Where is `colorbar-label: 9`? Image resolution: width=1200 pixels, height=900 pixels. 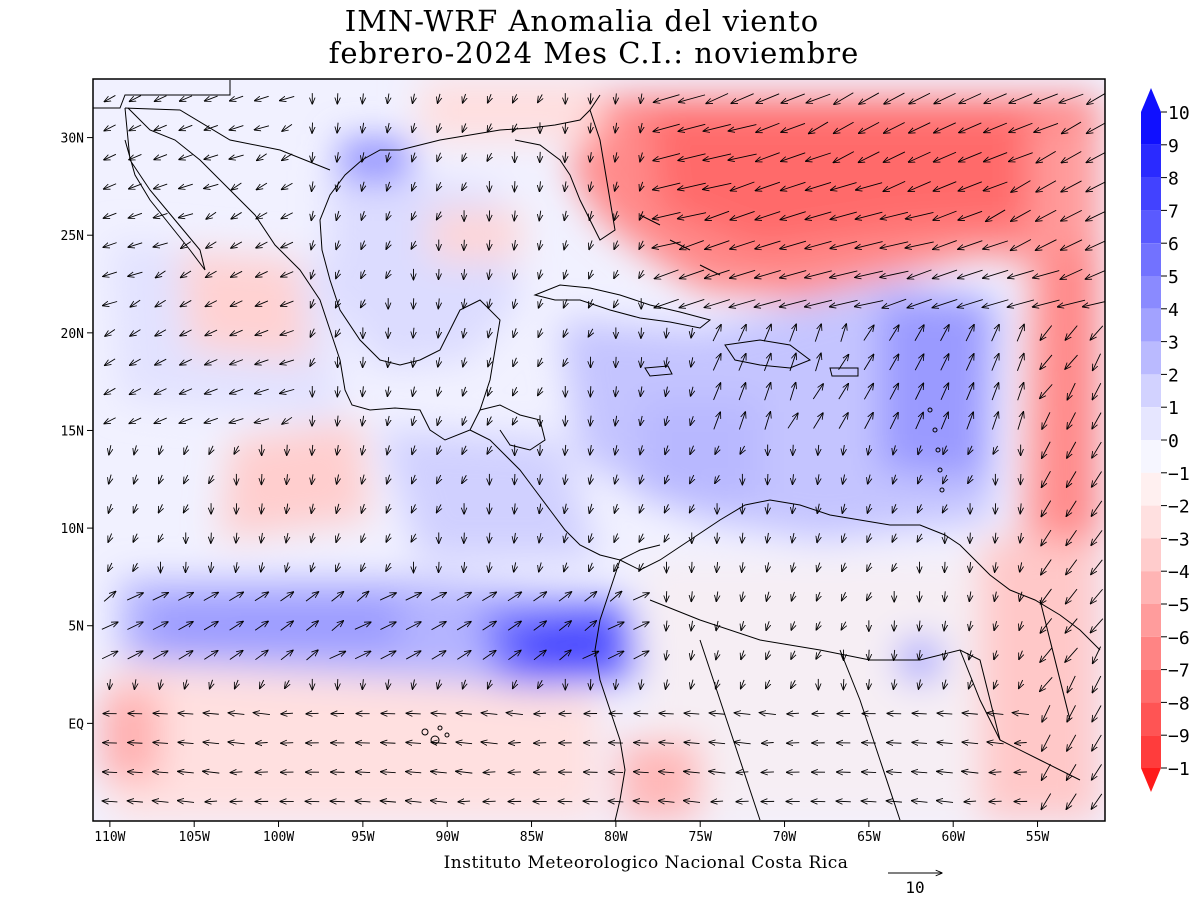 colorbar-label: 9 is located at coordinates (1173, 146).